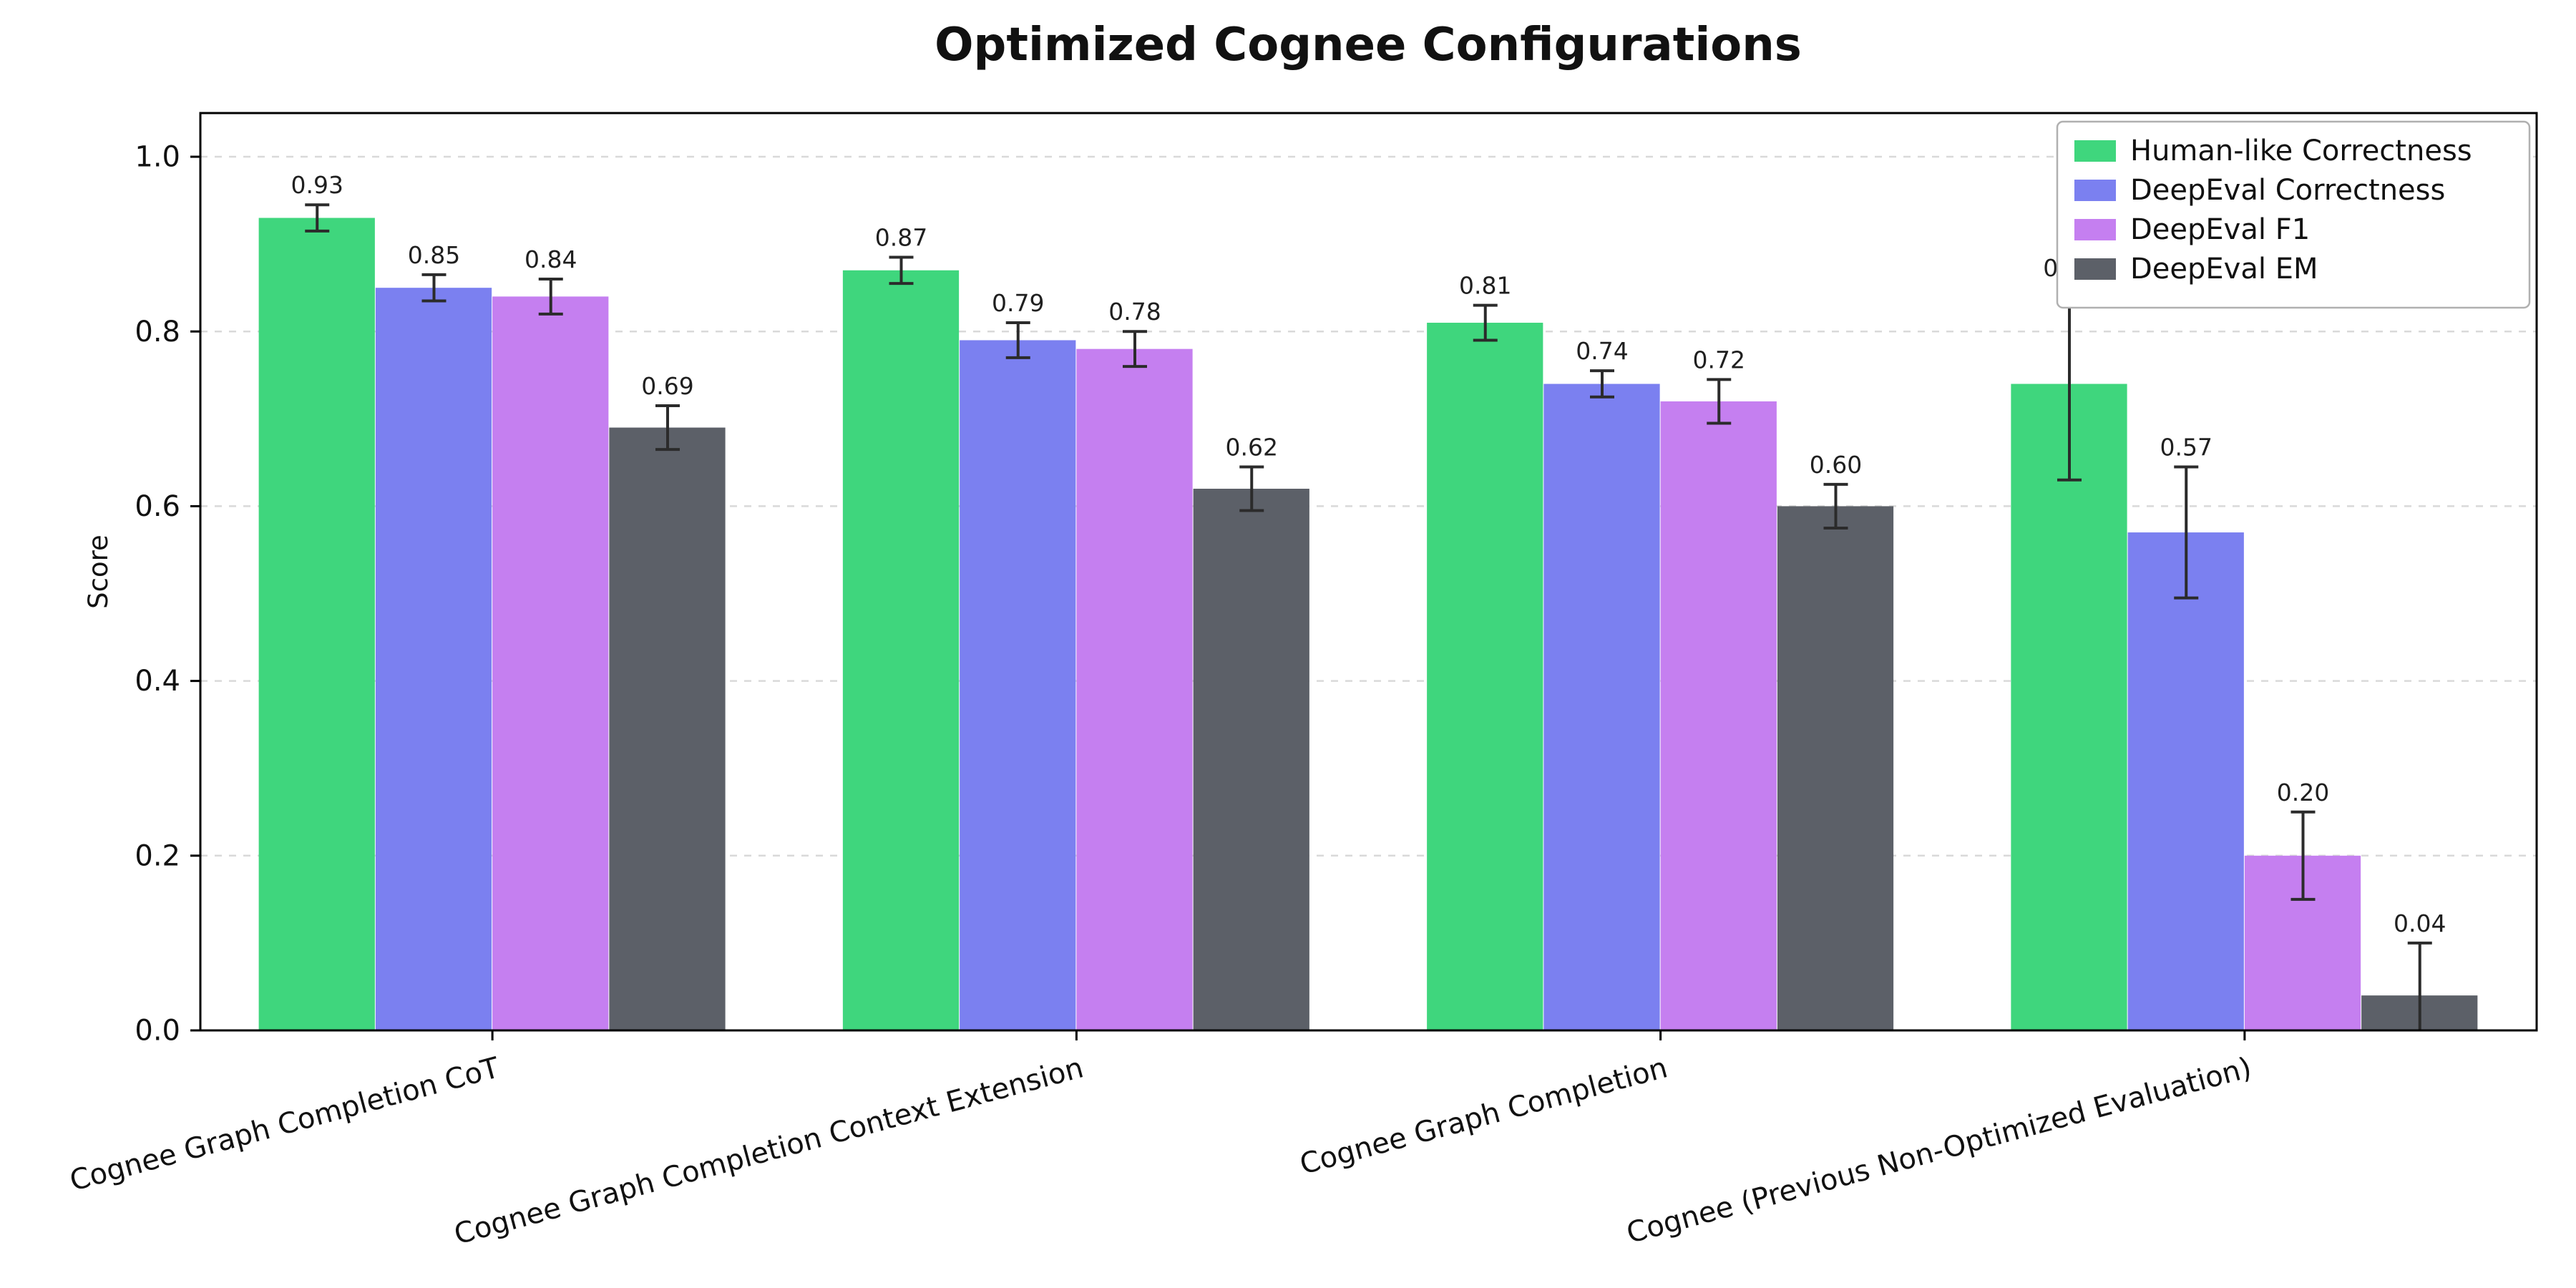  Describe the element at coordinates (285, 1124) in the screenshot. I see `x-tick-label: Cognee Graph Completion CoT` at that location.